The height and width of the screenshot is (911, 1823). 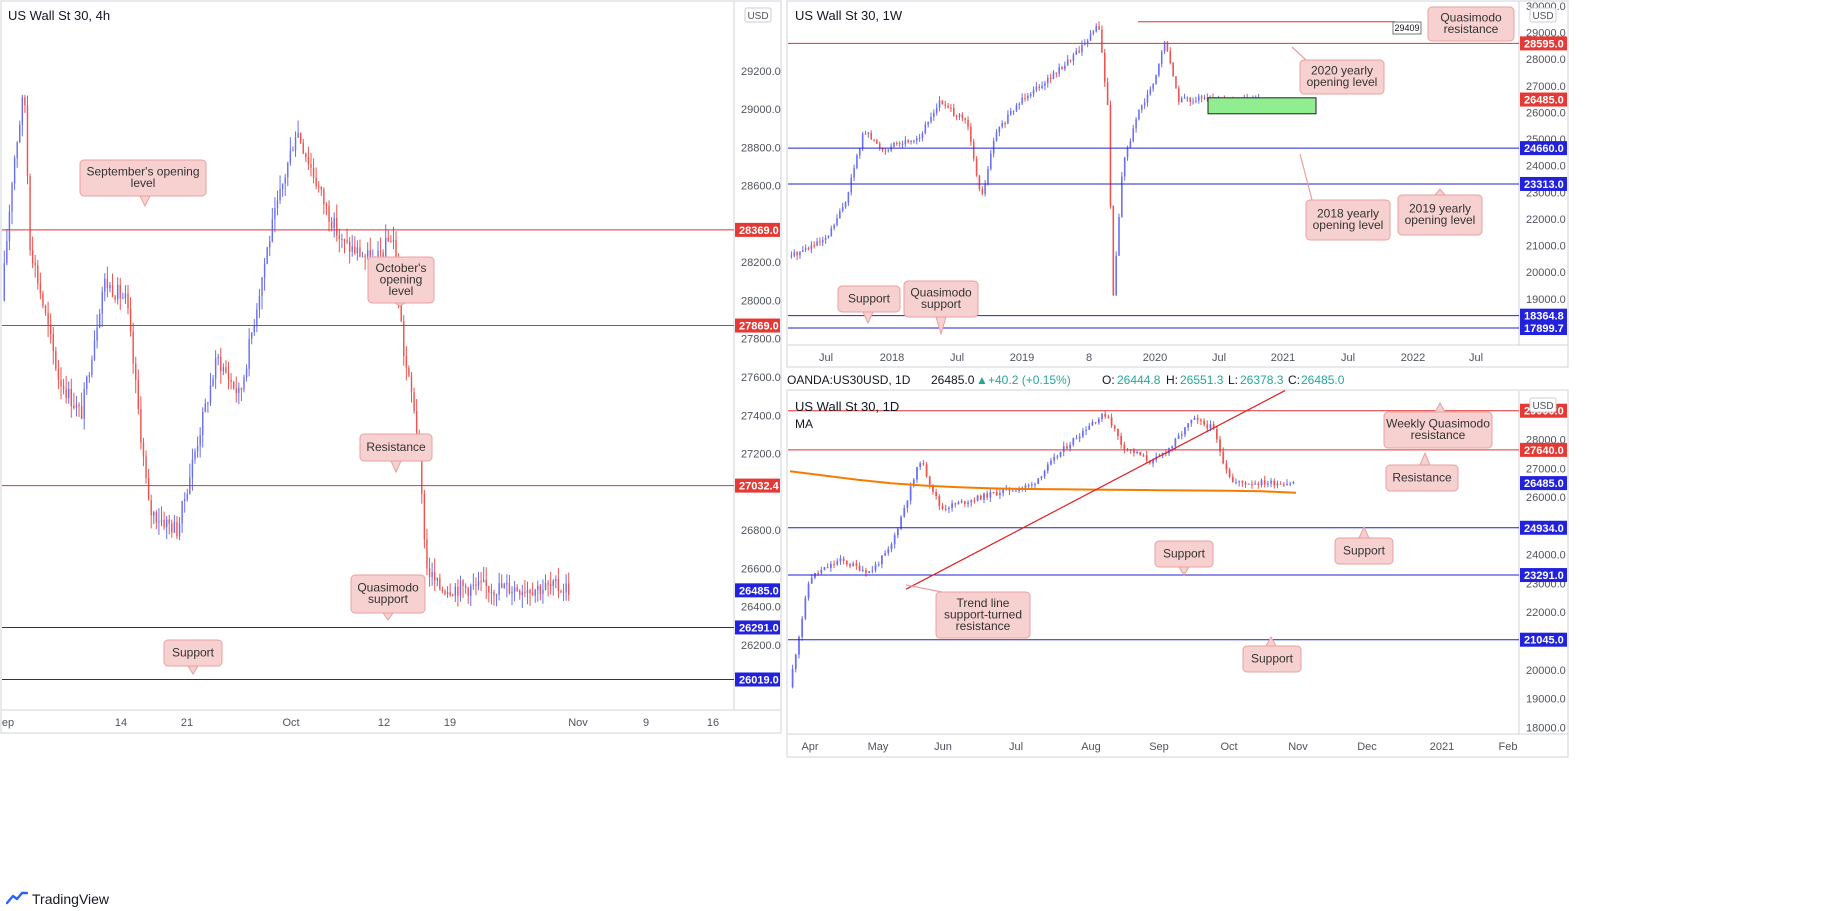 What do you see at coordinates (1025, 159) in the screenshot?
I see `w1-candles` at bounding box center [1025, 159].